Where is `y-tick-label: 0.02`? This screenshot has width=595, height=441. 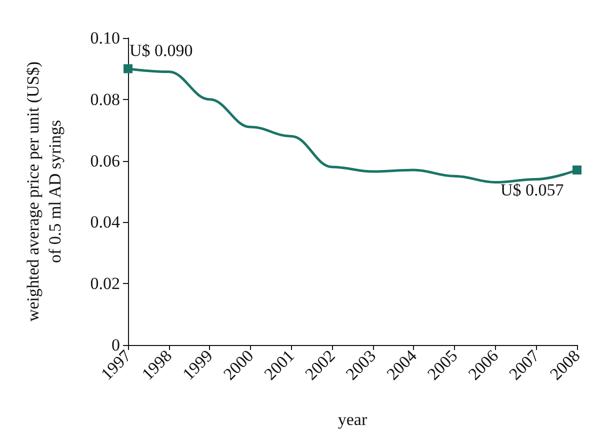
y-tick-label: 0.02 is located at coordinates (105, 284).